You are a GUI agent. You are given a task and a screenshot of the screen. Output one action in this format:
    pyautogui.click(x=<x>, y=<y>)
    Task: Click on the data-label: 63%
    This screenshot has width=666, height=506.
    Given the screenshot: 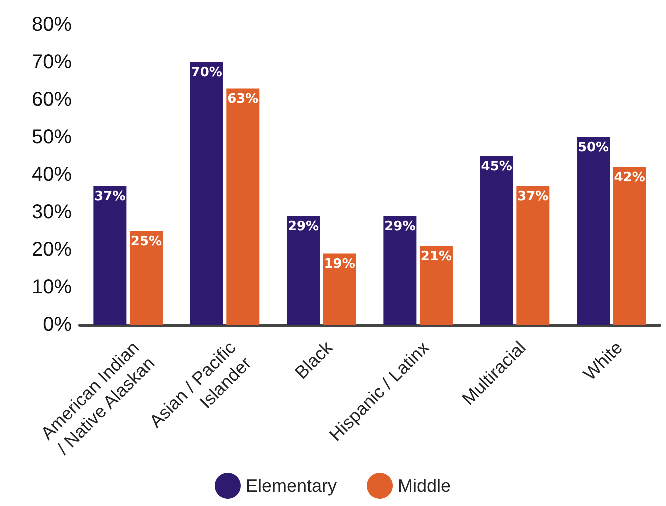 What is the action you would take?
    pyautogui.click(x=243, y=99)
    